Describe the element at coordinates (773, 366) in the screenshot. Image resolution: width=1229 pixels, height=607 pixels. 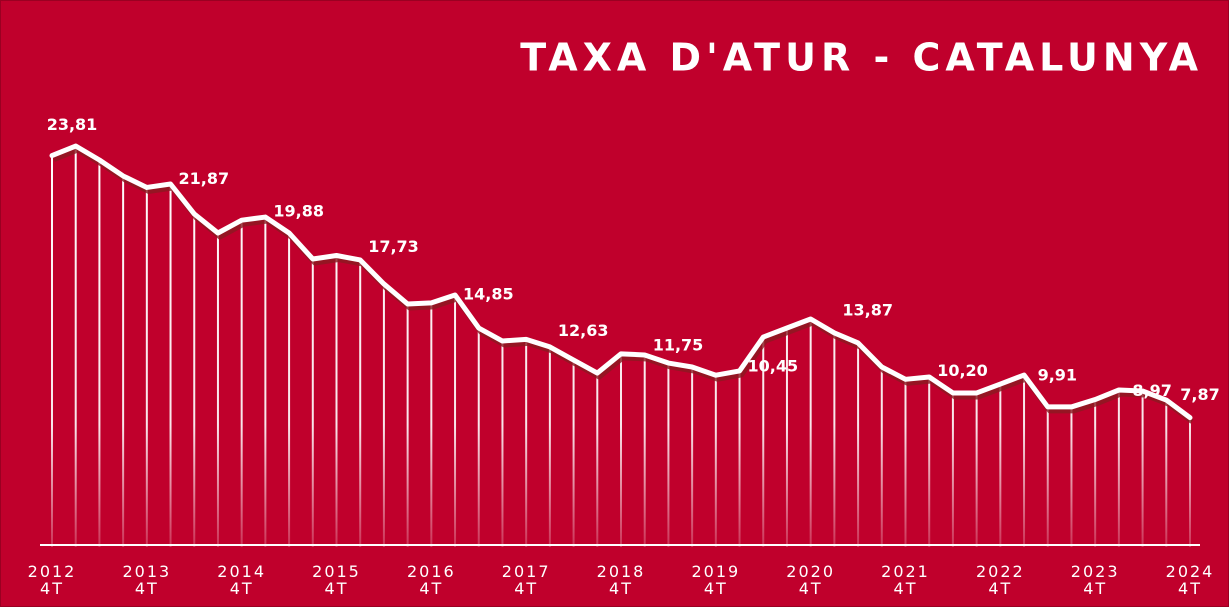
I see `data-label: 10,45` at that location.